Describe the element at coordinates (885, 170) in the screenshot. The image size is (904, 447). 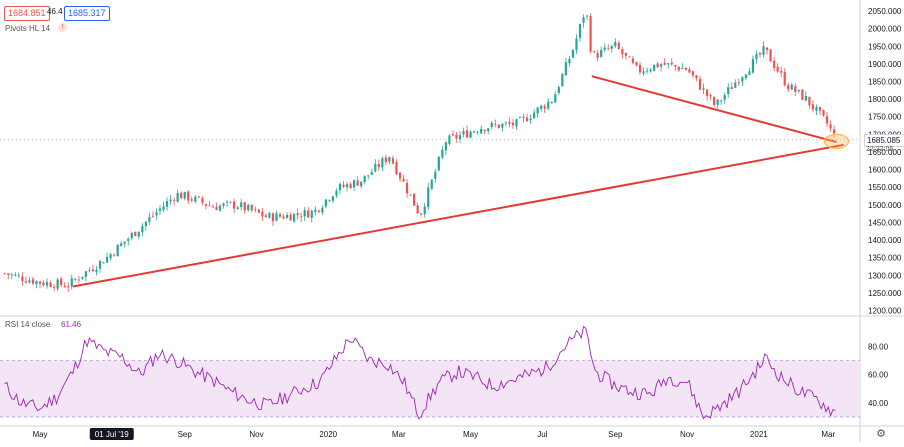
I see `price-tick-label: 1600.000` at that location.